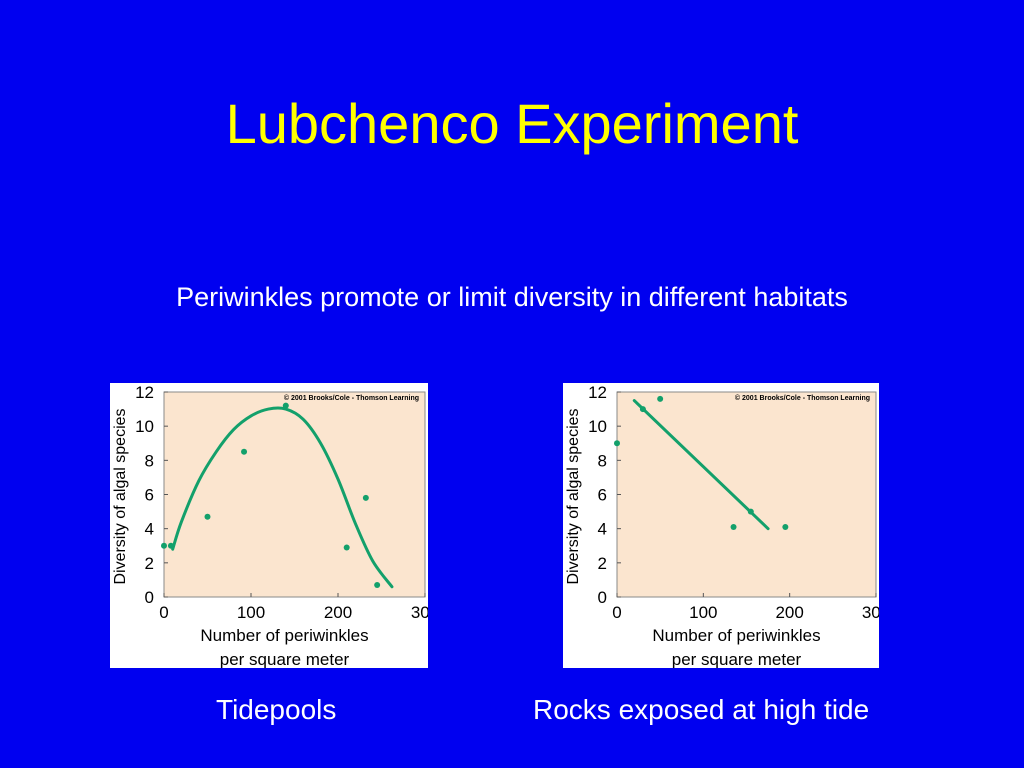  I want to click on slide-title: Lubchenco Experiment, so click(512, 123).